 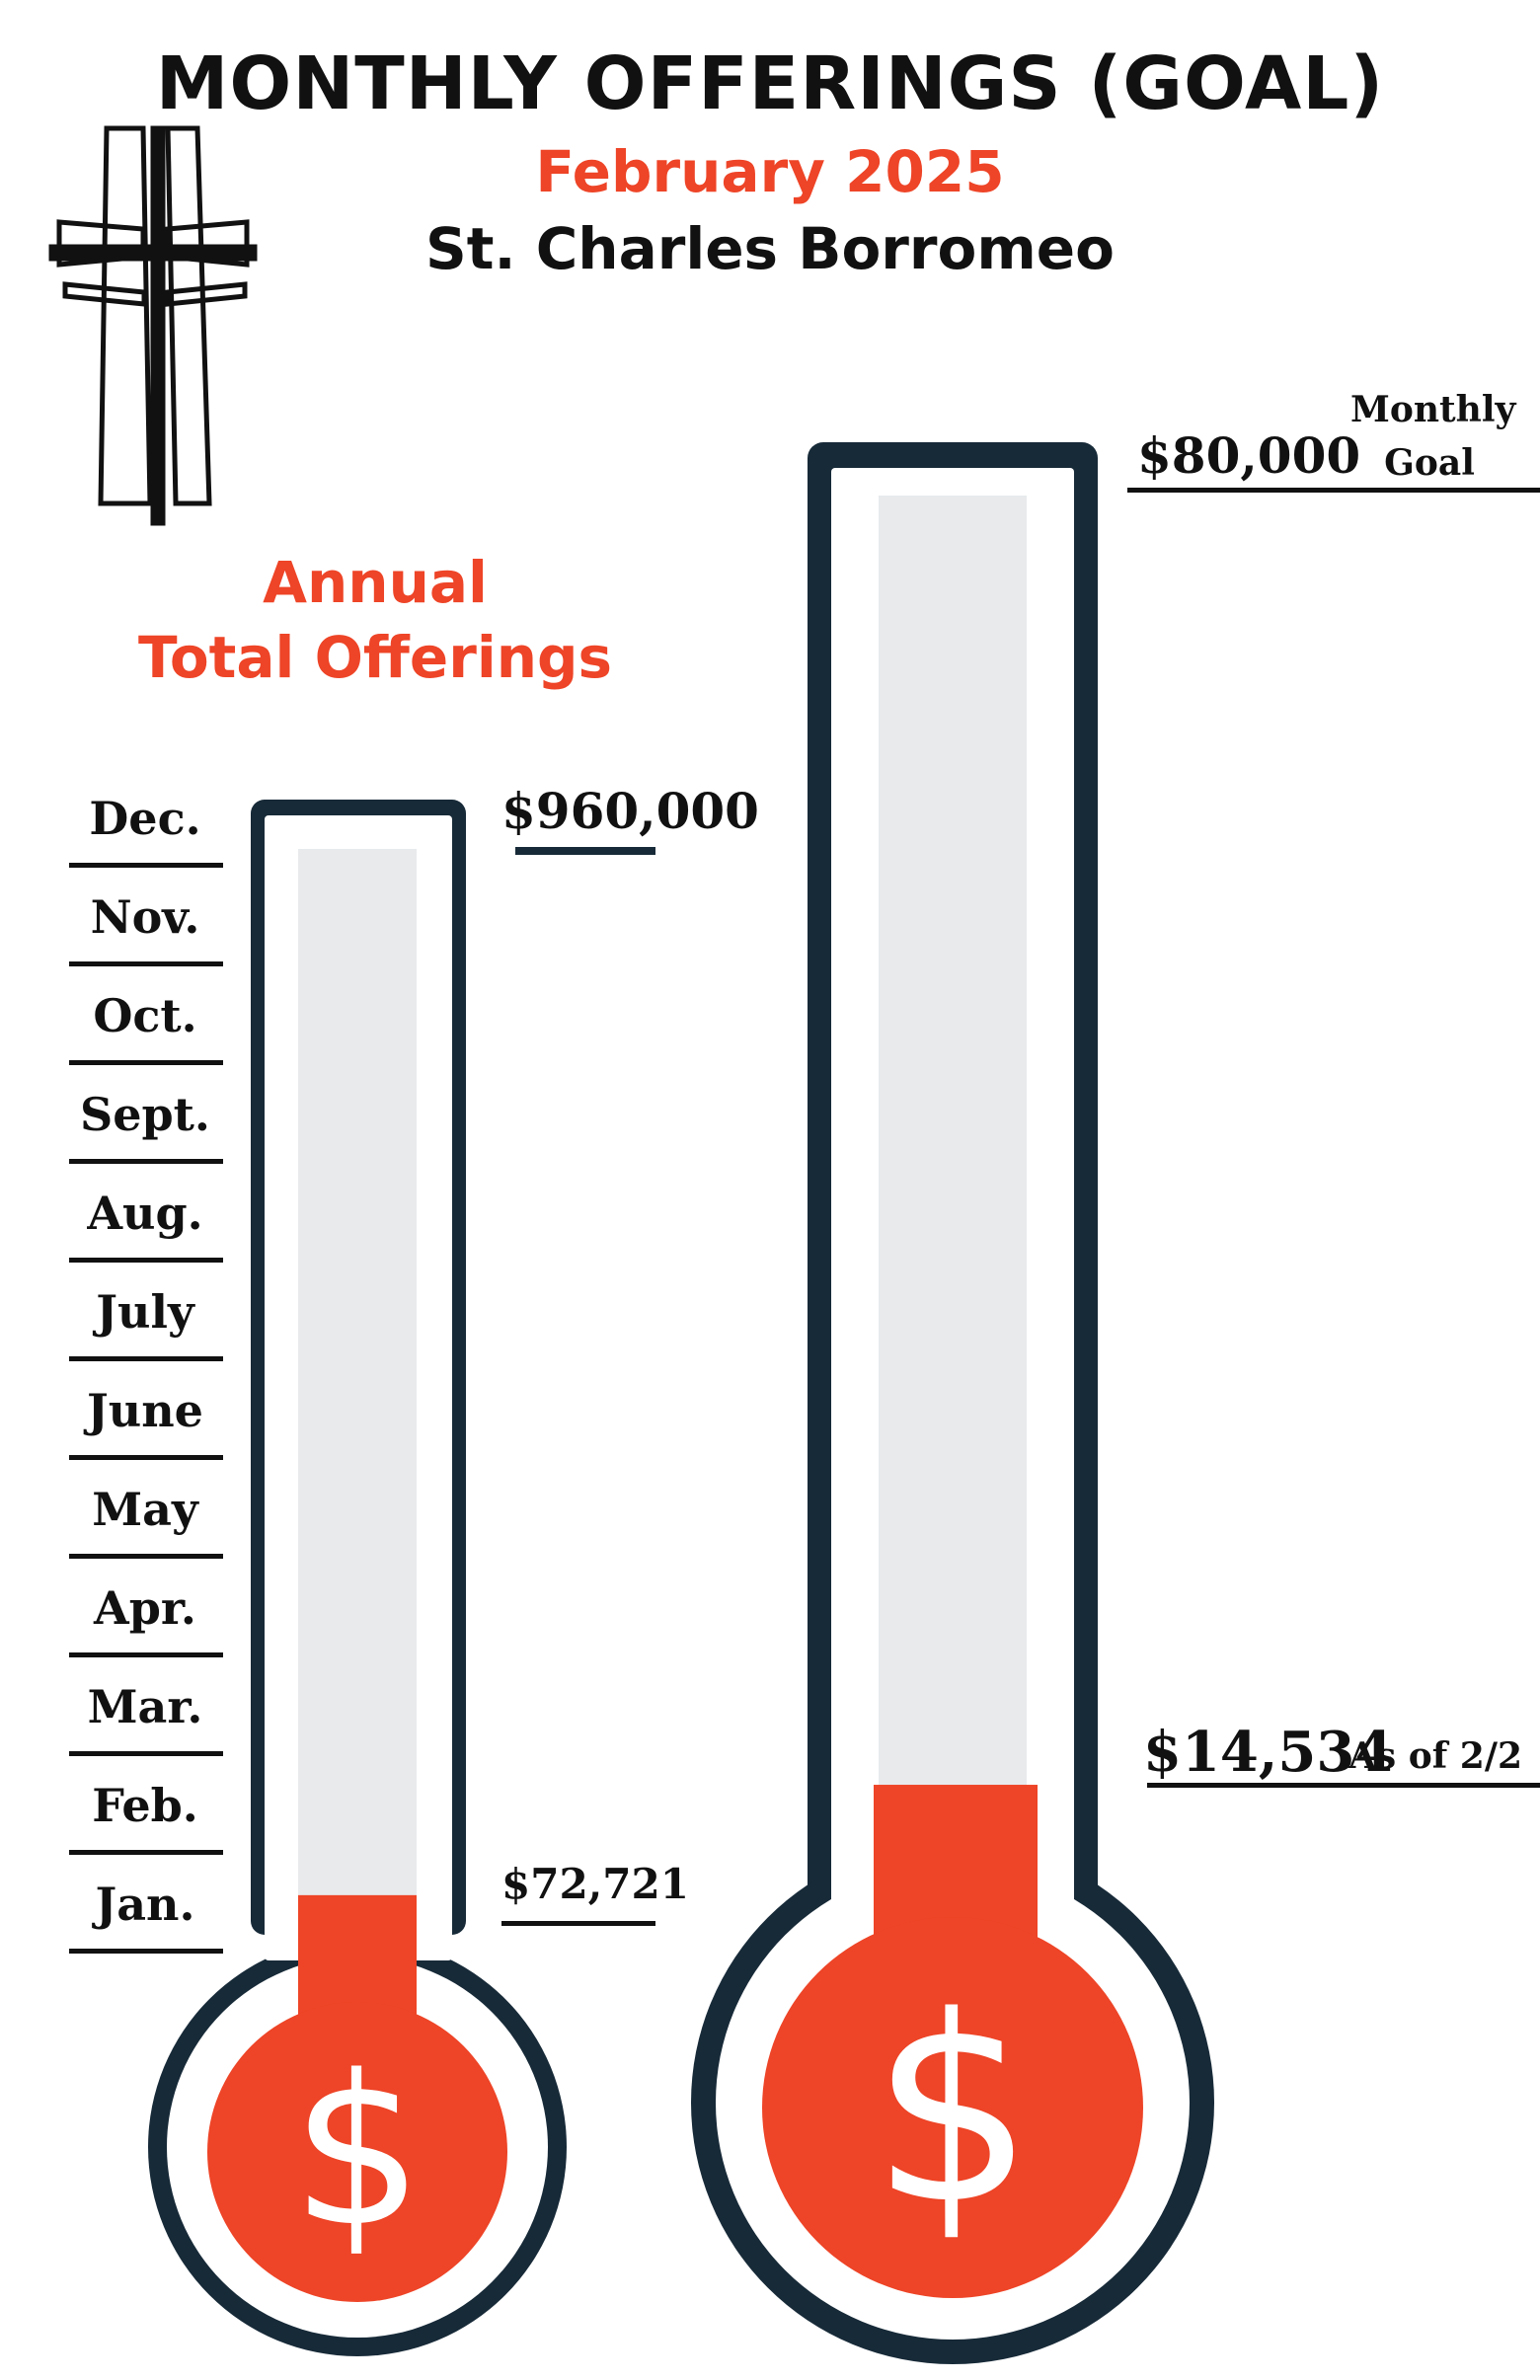 I want to click on month-tick-label: Feb., so click(x=145, y=1805).